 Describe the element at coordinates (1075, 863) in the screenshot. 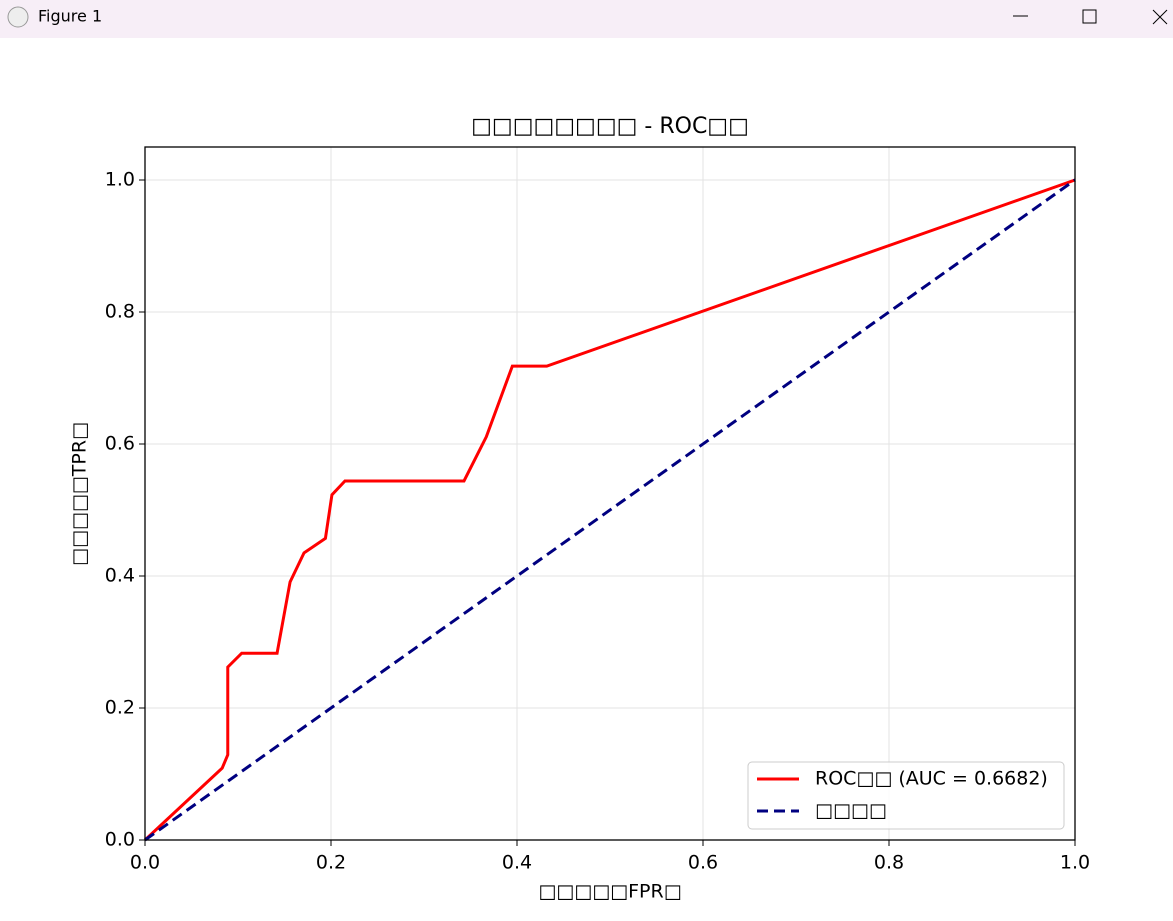

I see `x-tick-label: 1.0` at that location.